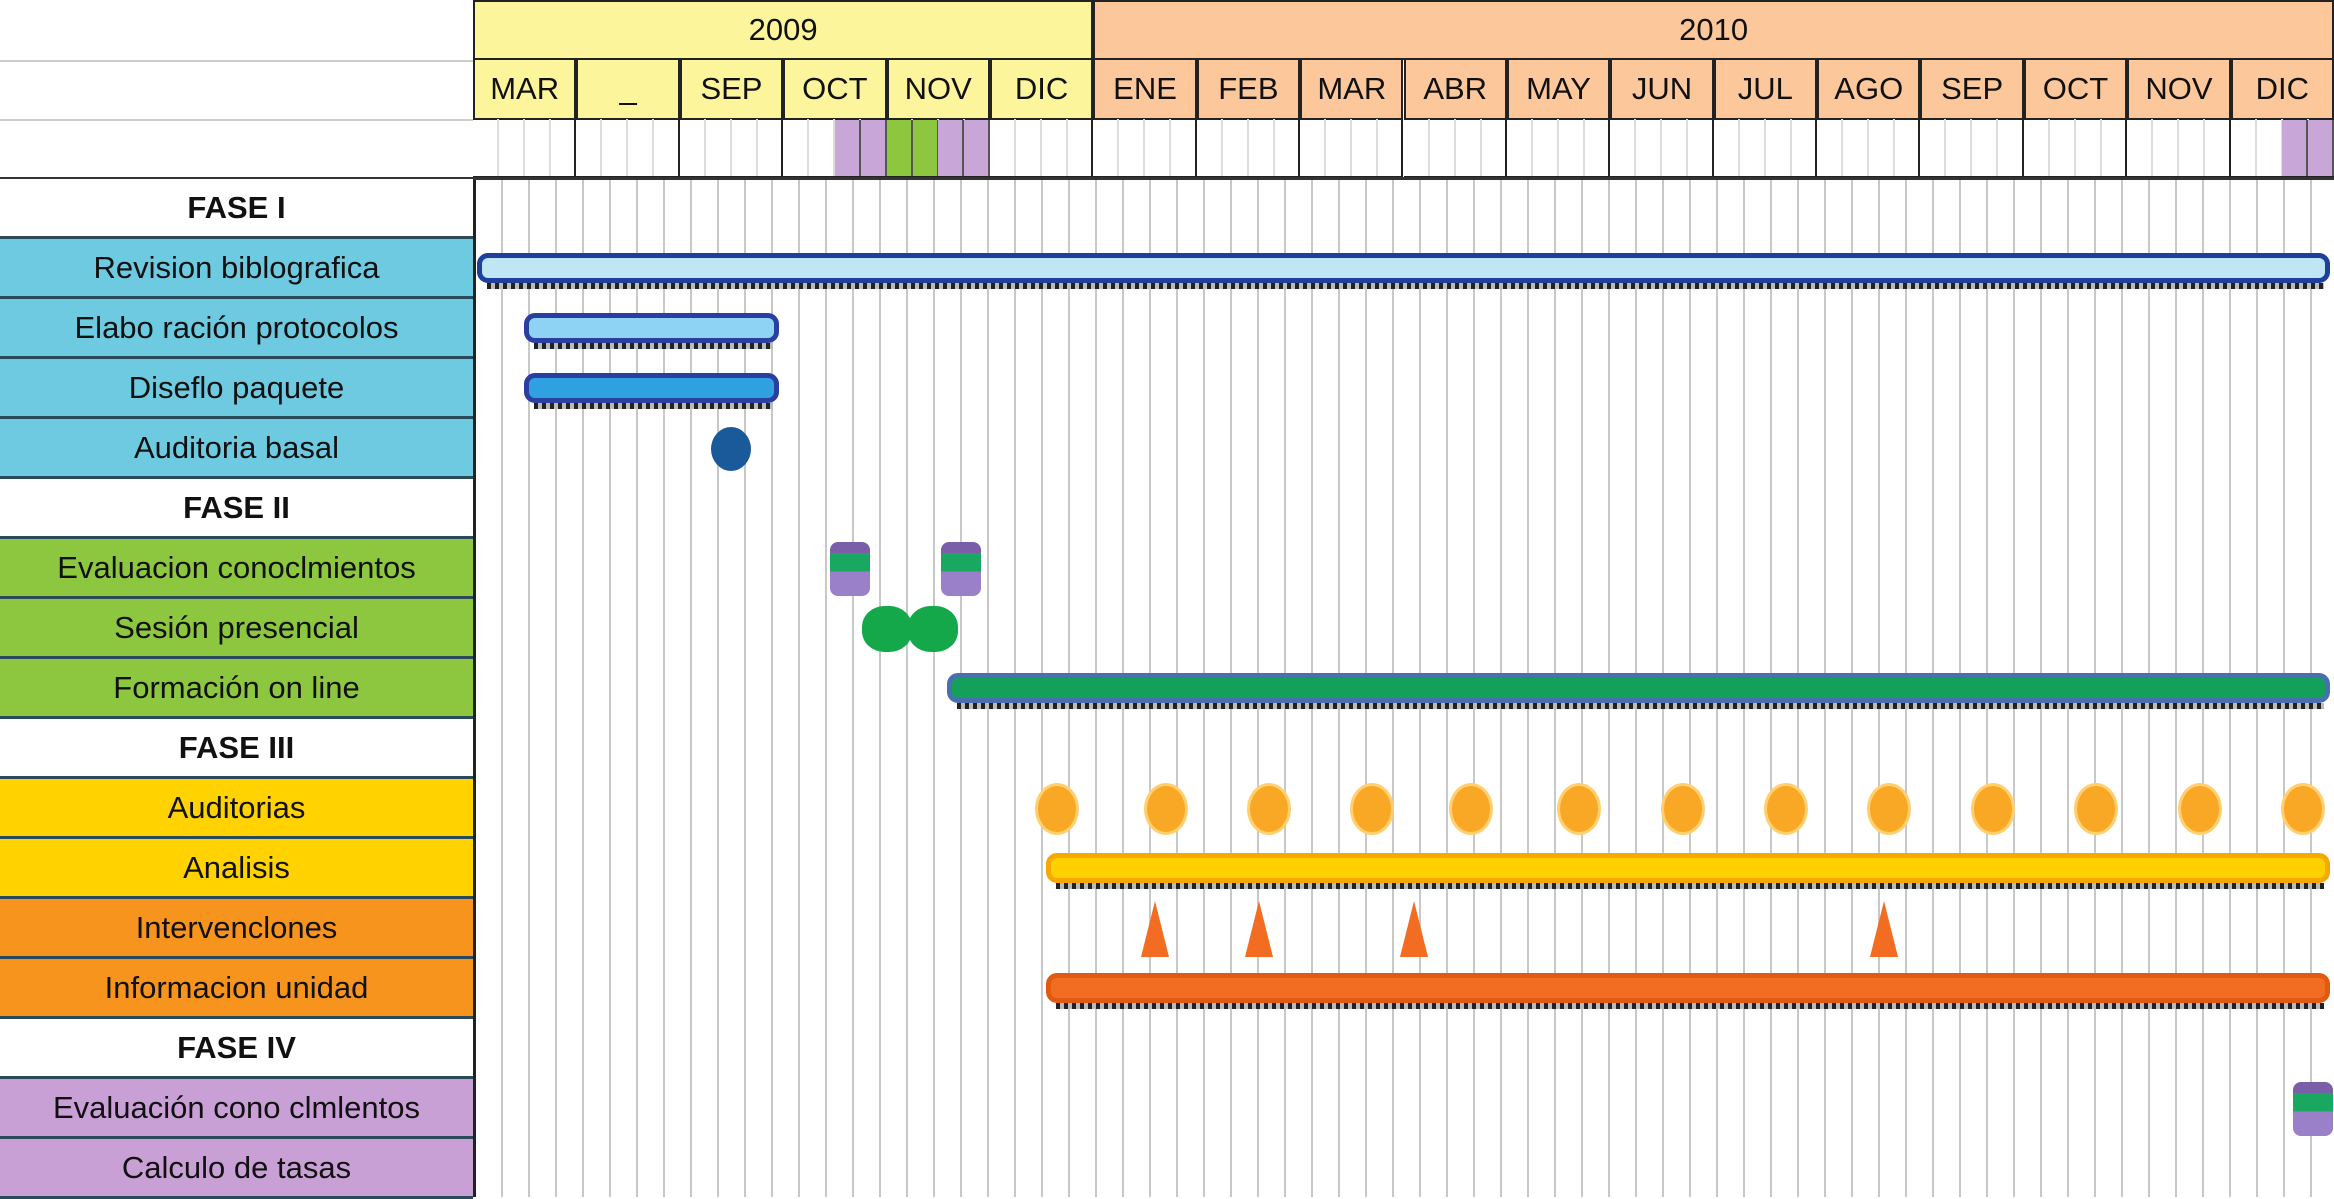 This screenshot has height=1199, width=2334. What do you see at coordinates (236, 689) in the screenshot?
I see `task-label: Formación on line` at bounding box center [236, 689].